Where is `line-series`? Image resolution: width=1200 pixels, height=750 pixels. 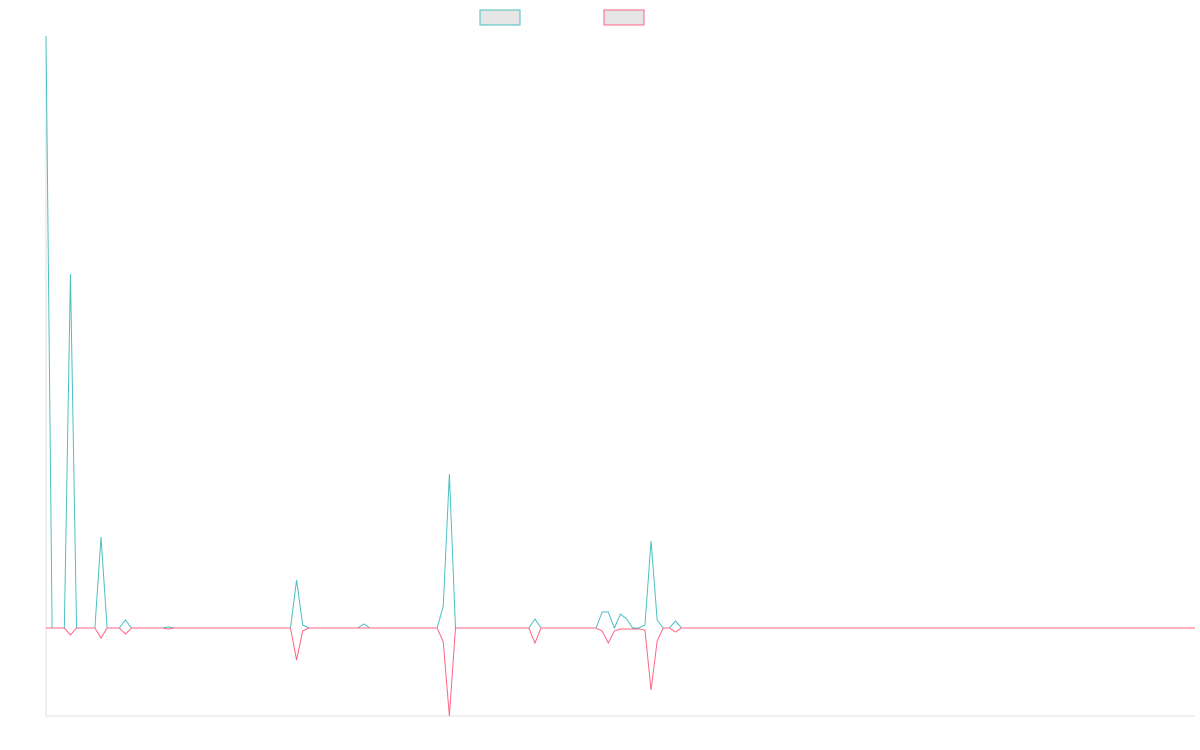
line-series is located at coordinates (620, 672).